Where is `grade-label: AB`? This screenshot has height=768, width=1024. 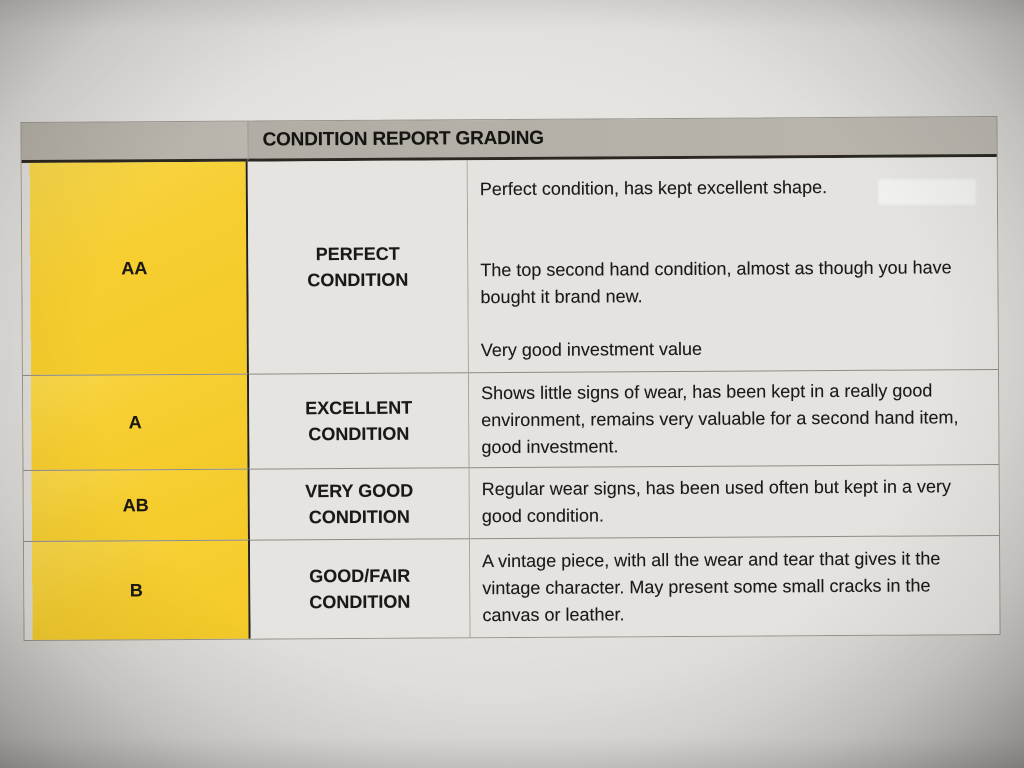
grade-label: AB is located at coordinates (135, 504).